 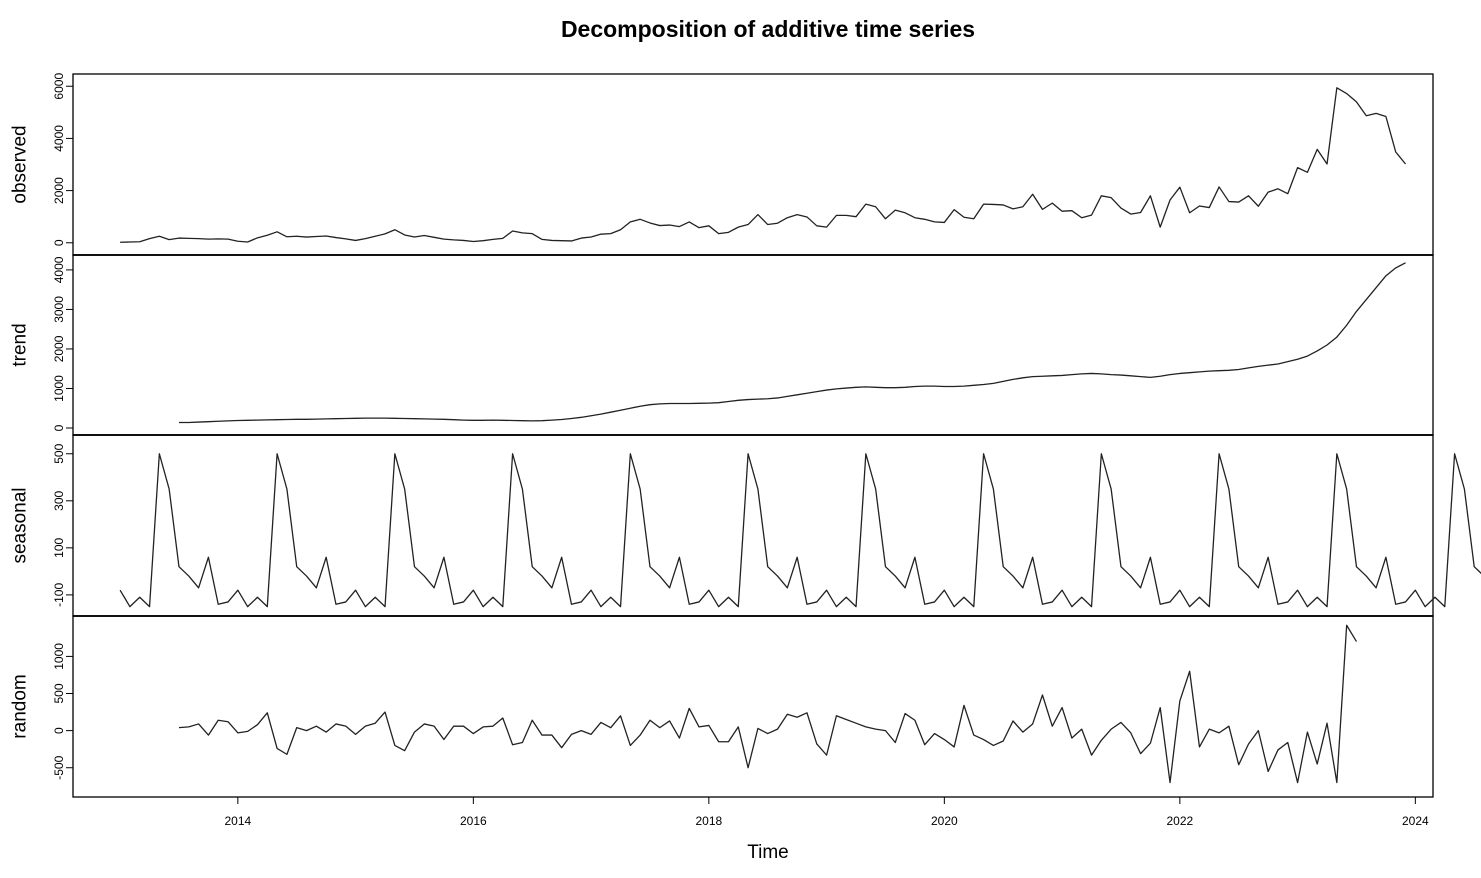 I want to click on chart-title: Decomposition of additive time series, so click(x=768, y=29).